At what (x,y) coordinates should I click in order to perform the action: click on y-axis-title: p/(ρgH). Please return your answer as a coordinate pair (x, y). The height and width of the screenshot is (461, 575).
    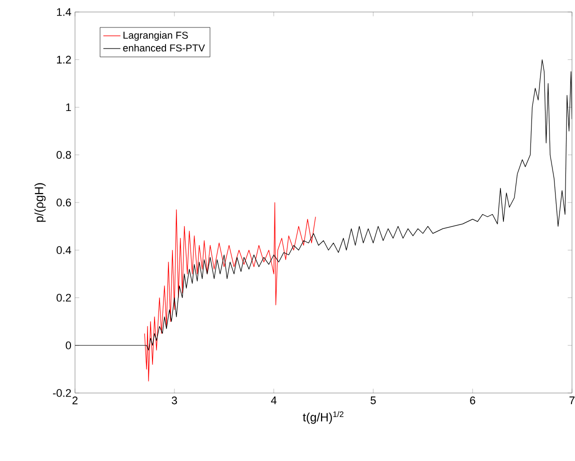
    Looking at the image, I should click on (40, 202).